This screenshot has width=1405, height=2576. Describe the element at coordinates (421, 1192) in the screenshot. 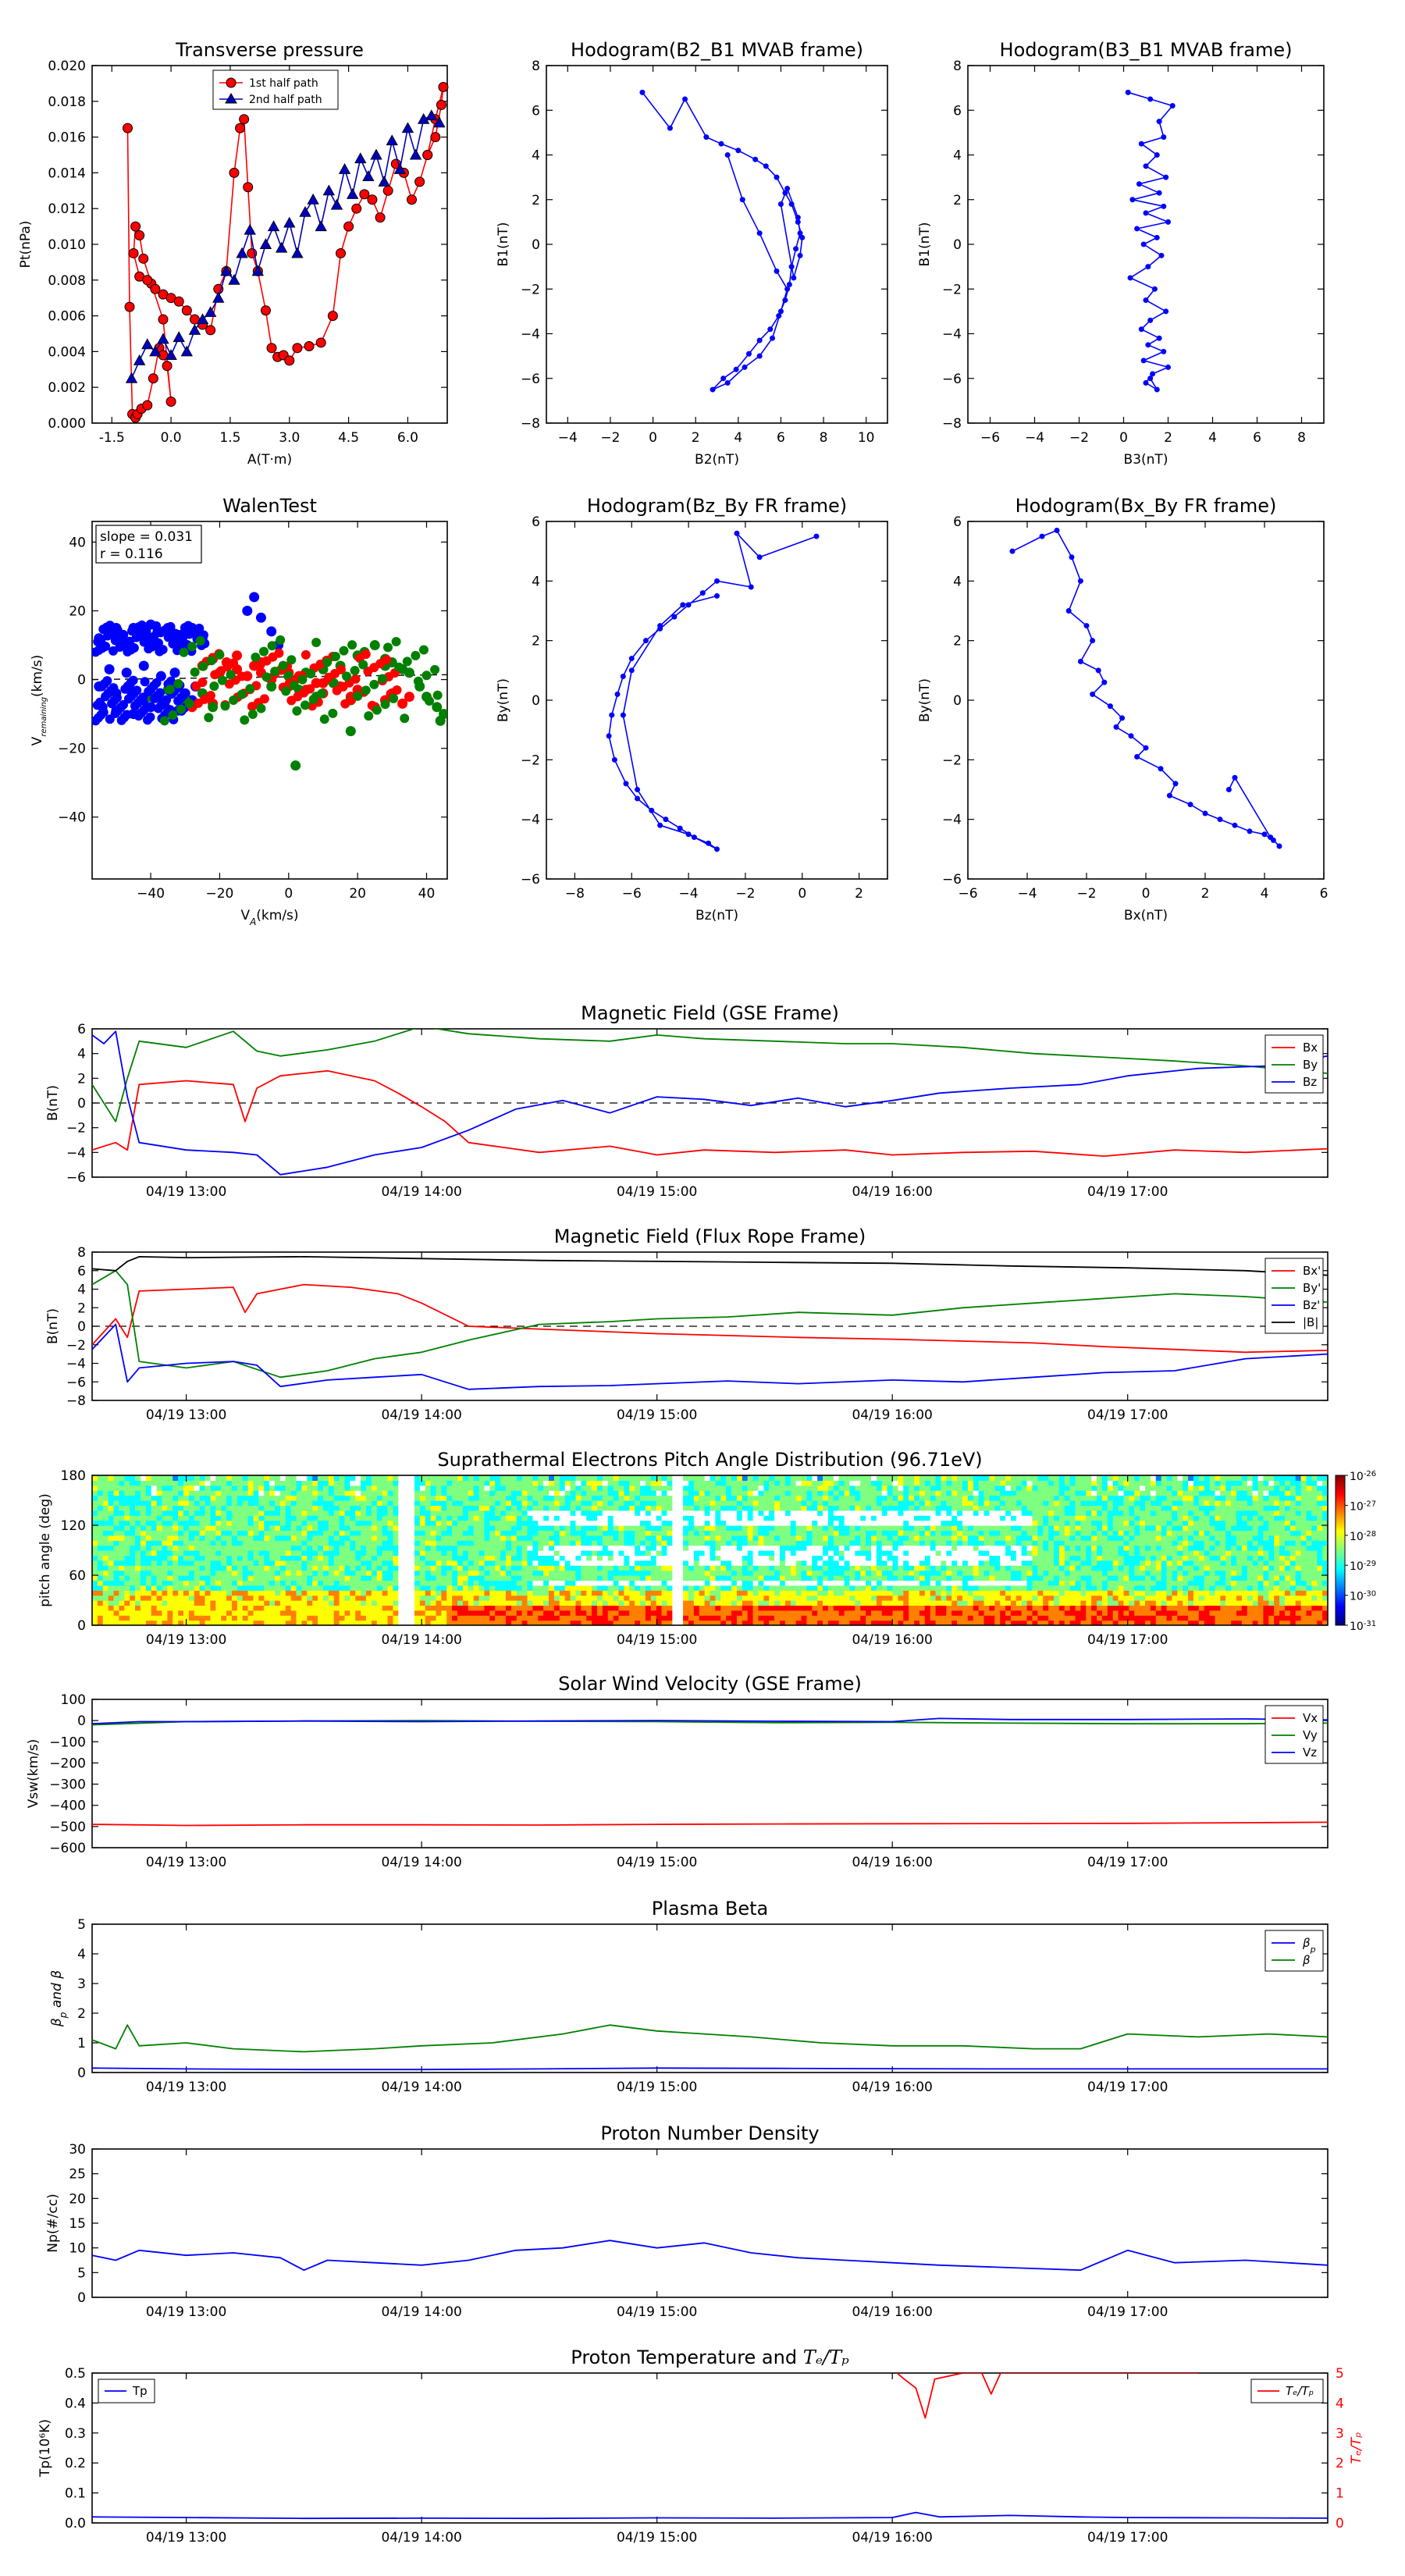

I see `x-tick-label: 04/19 14:00` at that location.